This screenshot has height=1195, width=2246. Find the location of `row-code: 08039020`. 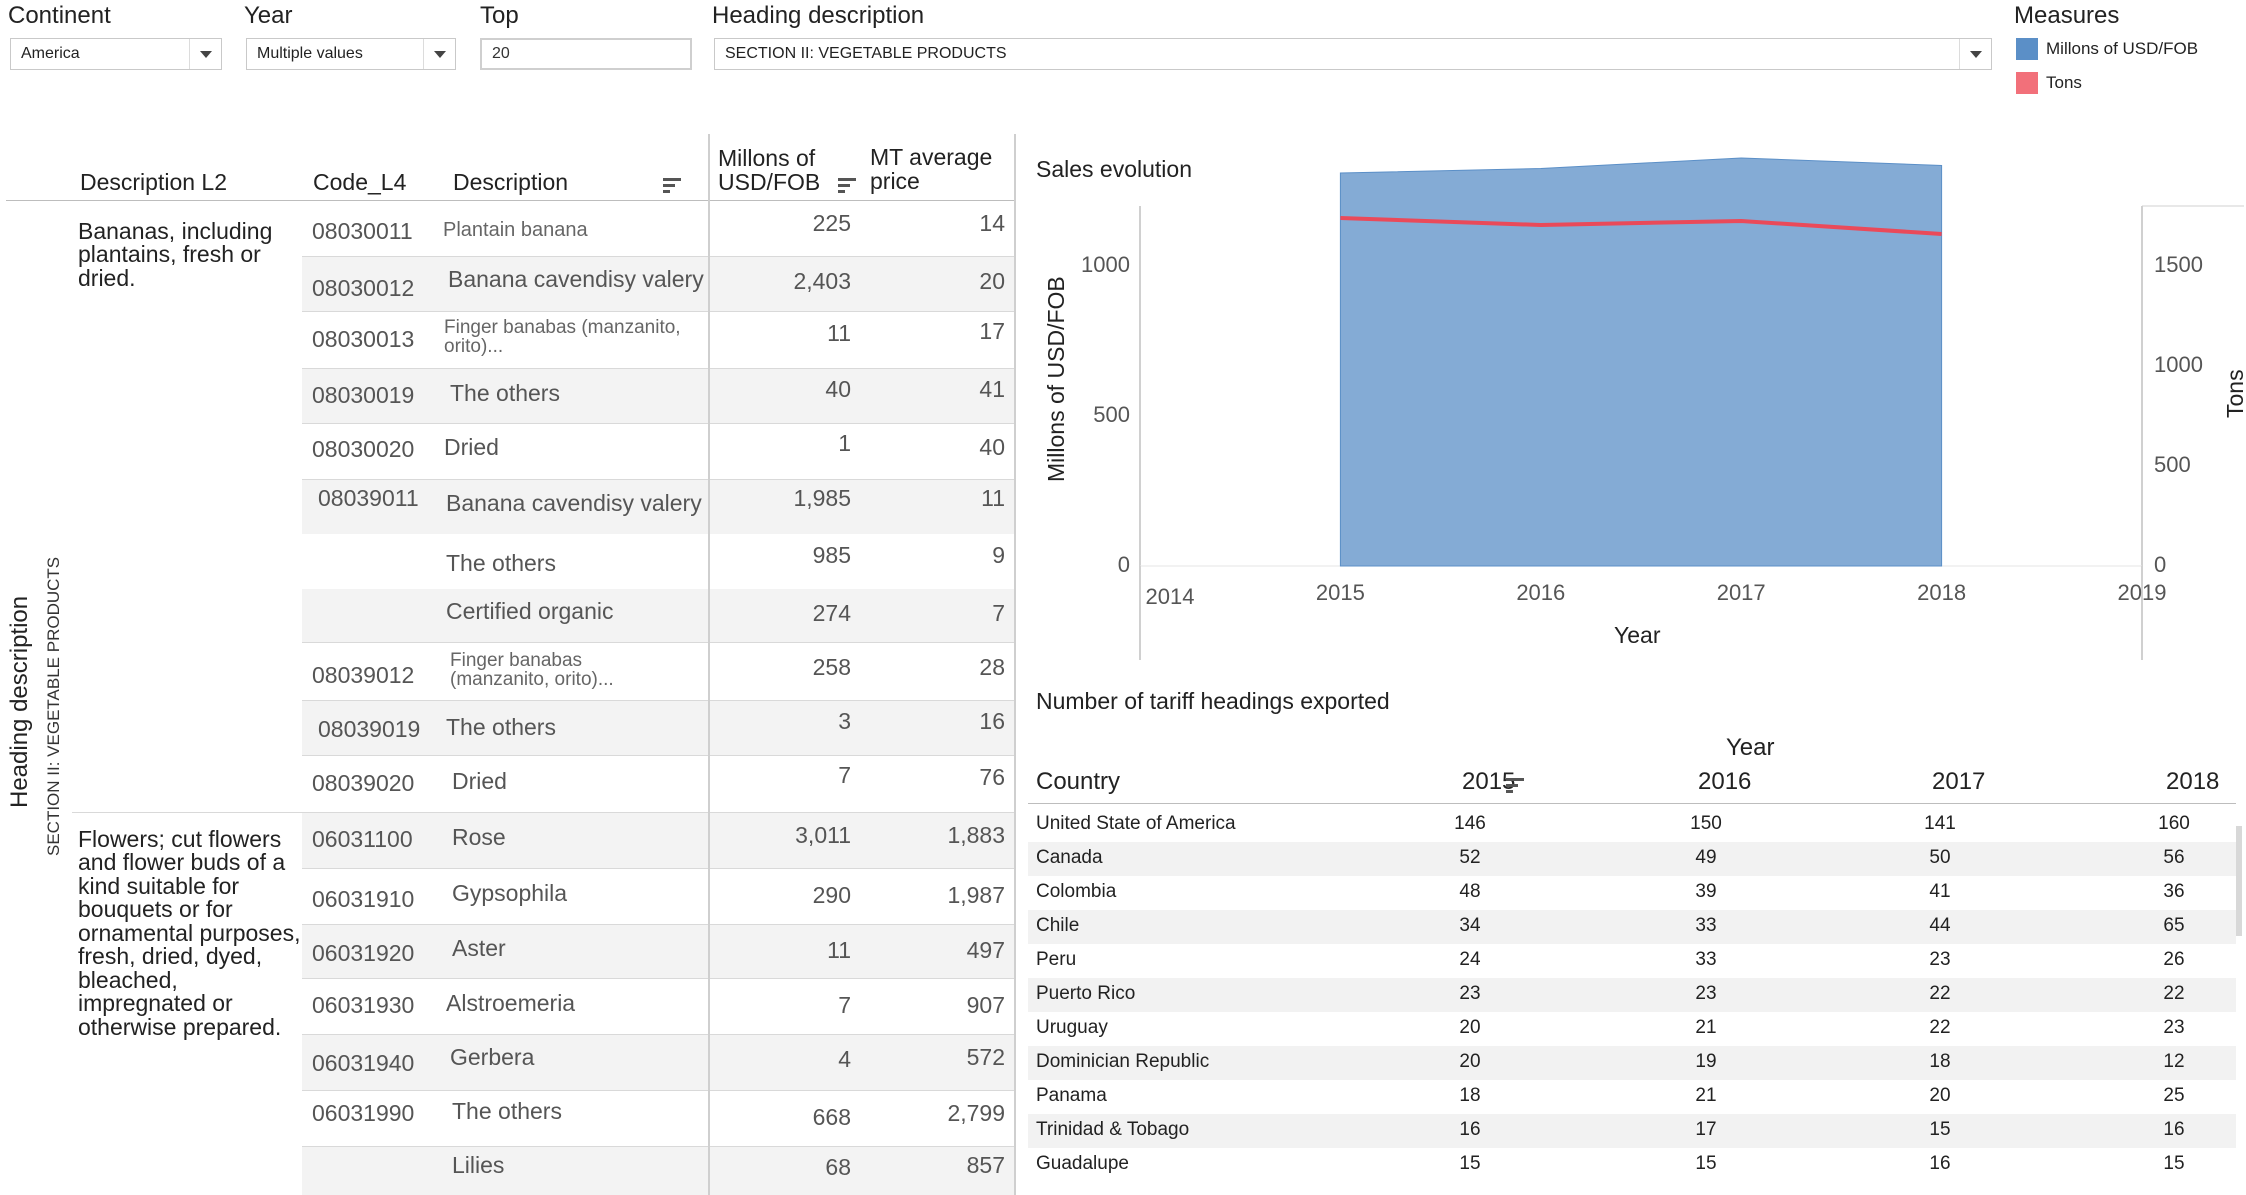

row-code: 08039020 is located at coordinates (363, 783).